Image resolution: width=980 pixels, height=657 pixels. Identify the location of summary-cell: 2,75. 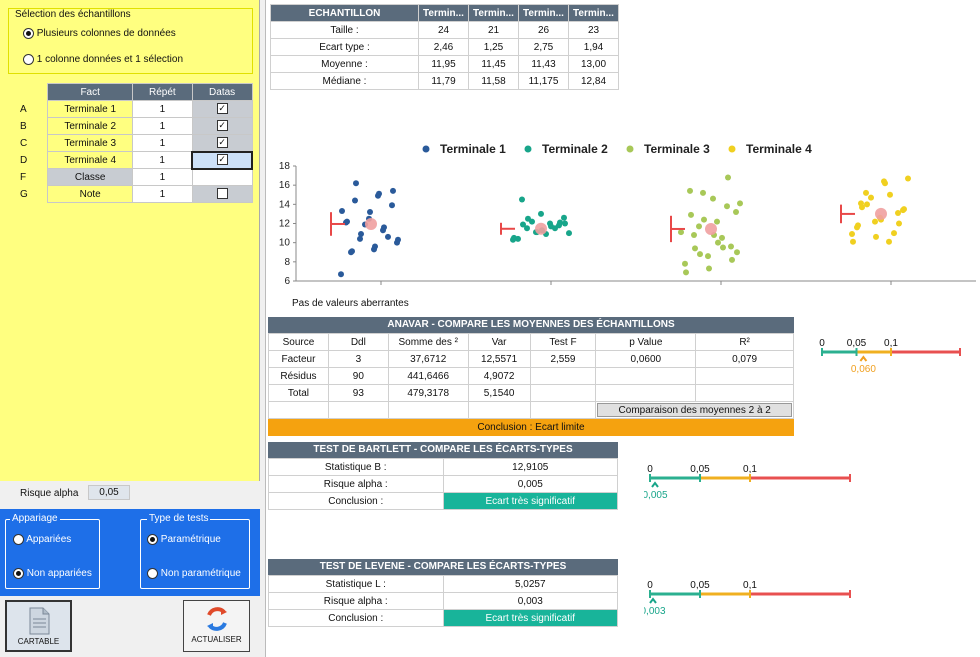
(543, 47).